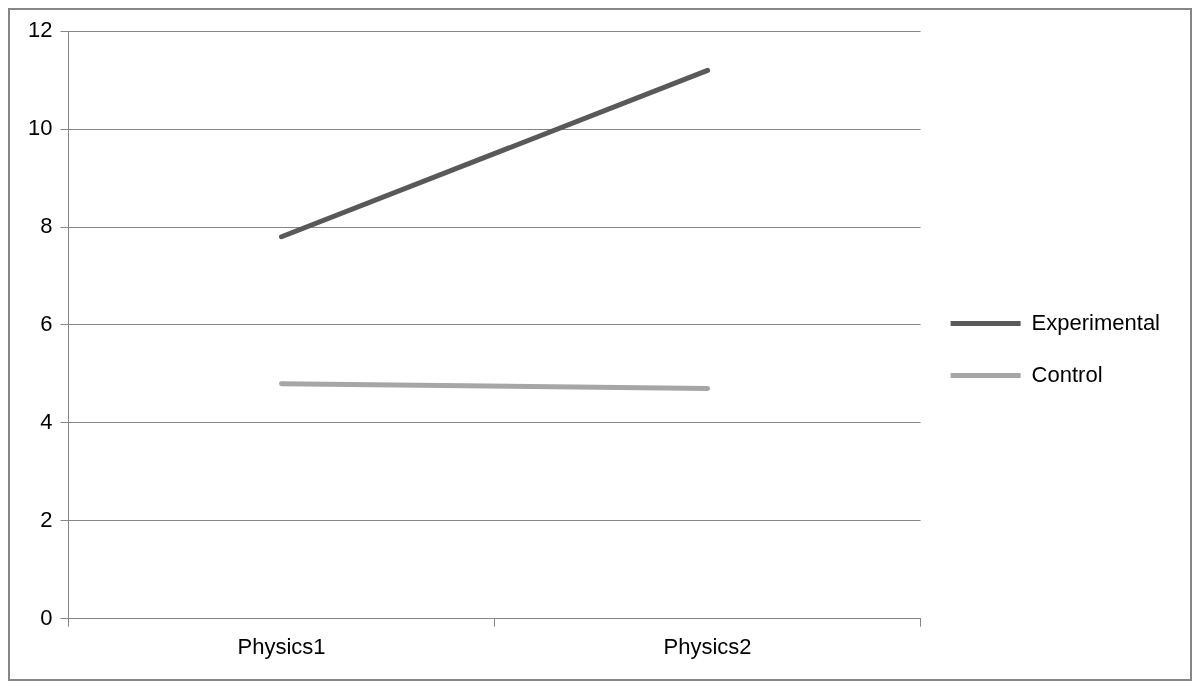 The height and width of the screenshot is (693, 1204). I want to click on legend-label: Experimental, so click(1095, 322).